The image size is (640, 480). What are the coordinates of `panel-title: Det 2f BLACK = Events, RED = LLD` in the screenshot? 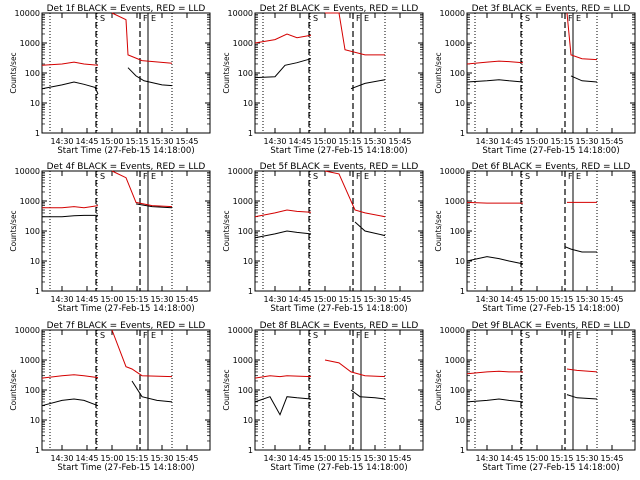 It's located at (339, 9).